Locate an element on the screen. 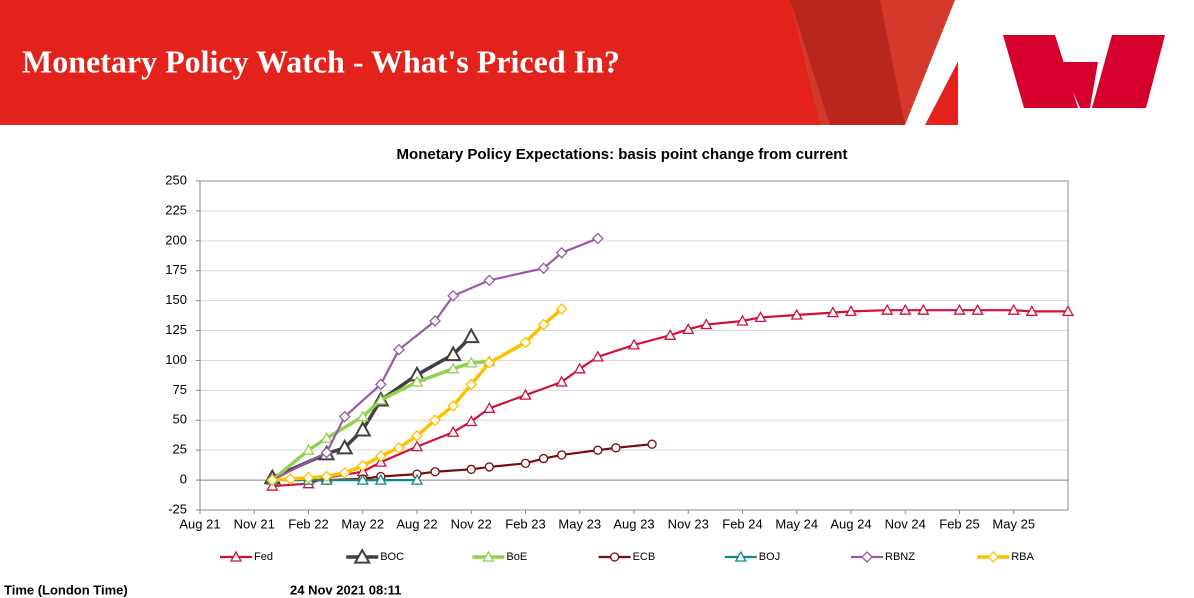 This screenshot has height=598, width=1194. y-tick-label: -25 is located at coordinates (177, 508).